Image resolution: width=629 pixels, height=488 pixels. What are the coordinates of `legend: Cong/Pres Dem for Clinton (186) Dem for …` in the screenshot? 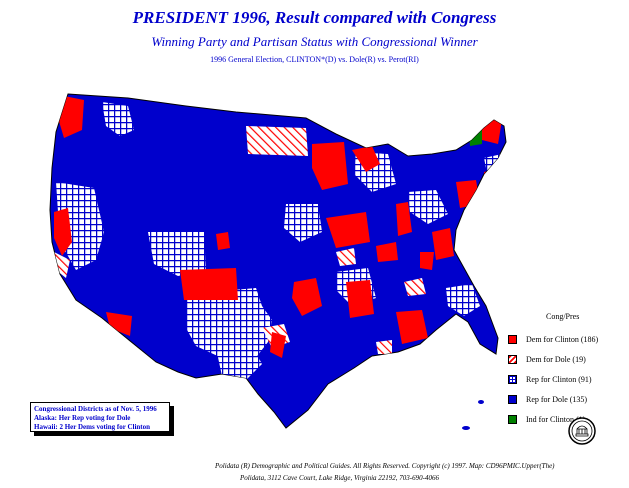 It's located at (568, 370).